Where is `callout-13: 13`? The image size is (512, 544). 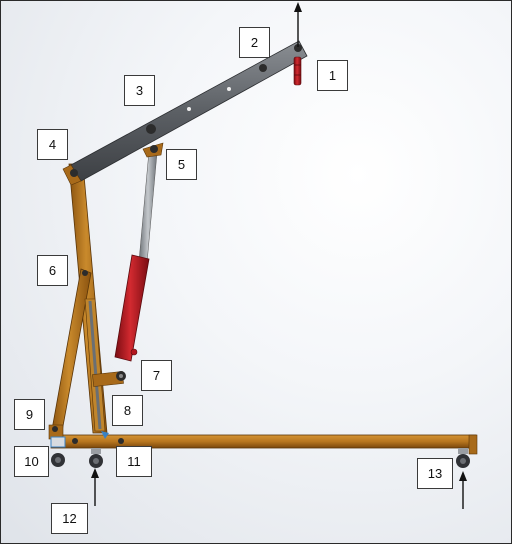 callout-13: 13 is located at coordinates (435, 473).